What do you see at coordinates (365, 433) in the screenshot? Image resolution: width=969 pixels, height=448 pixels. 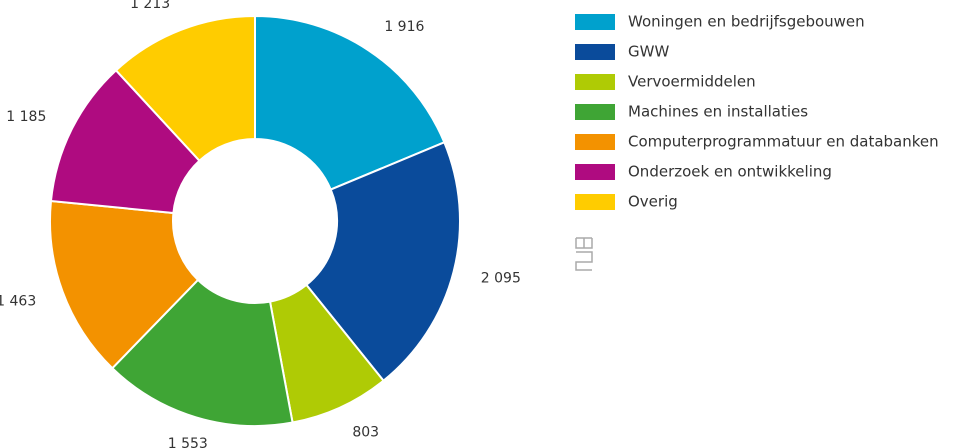 I see `value-label: 803` at bounding box center [365, 433].